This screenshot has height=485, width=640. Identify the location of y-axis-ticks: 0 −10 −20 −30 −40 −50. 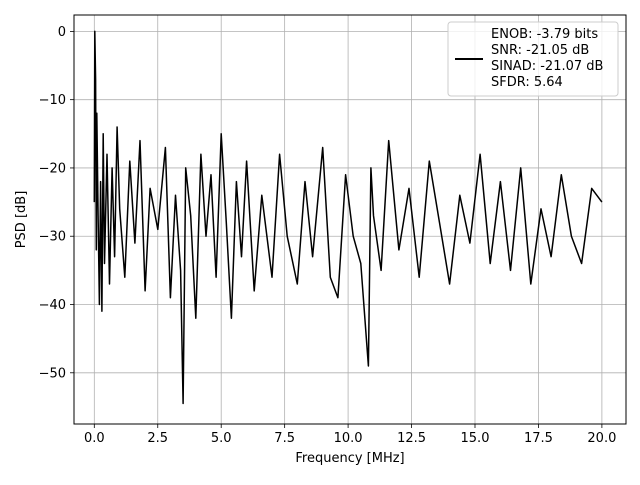
(56, 203).